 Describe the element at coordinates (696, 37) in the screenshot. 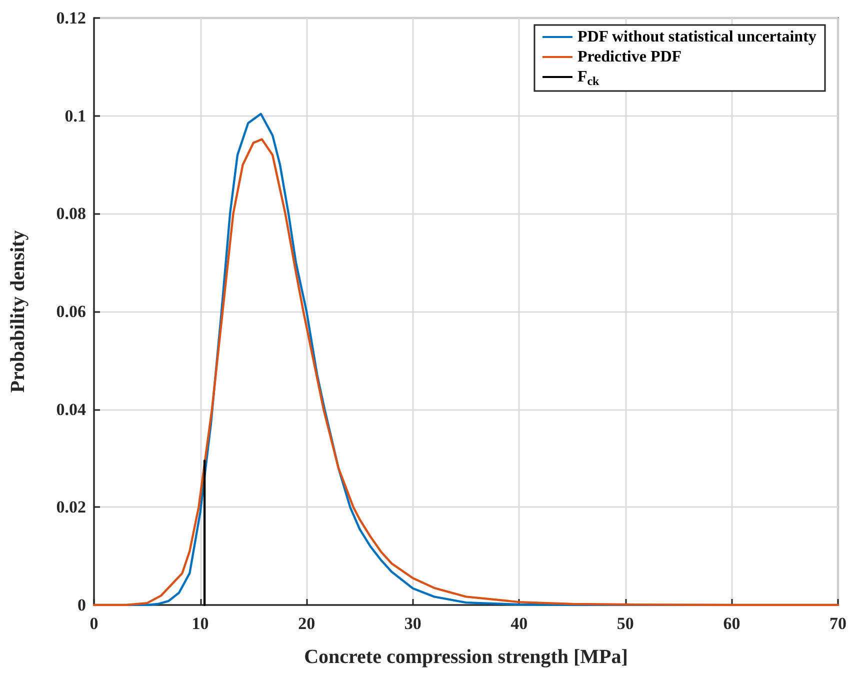

I see `legend-label: PDF without statistical uncertainty` at that location.